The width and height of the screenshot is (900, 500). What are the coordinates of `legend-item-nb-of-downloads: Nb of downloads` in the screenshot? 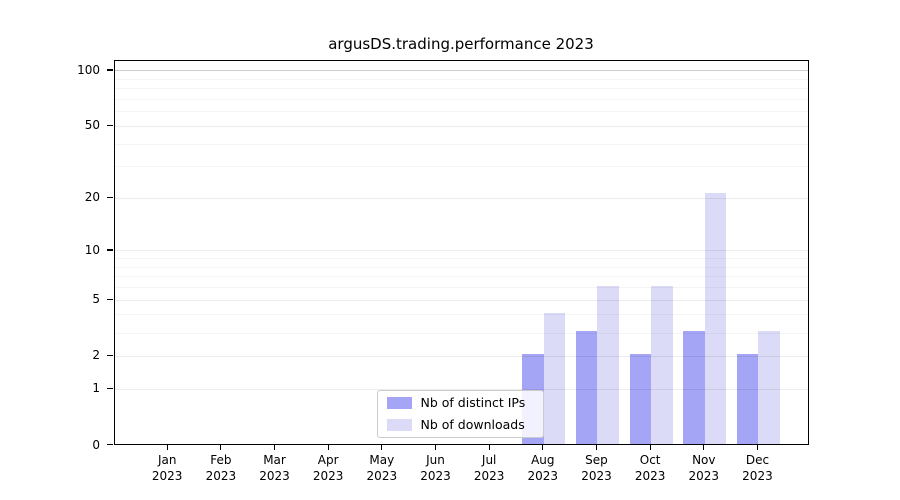 It's located at (460, 425).